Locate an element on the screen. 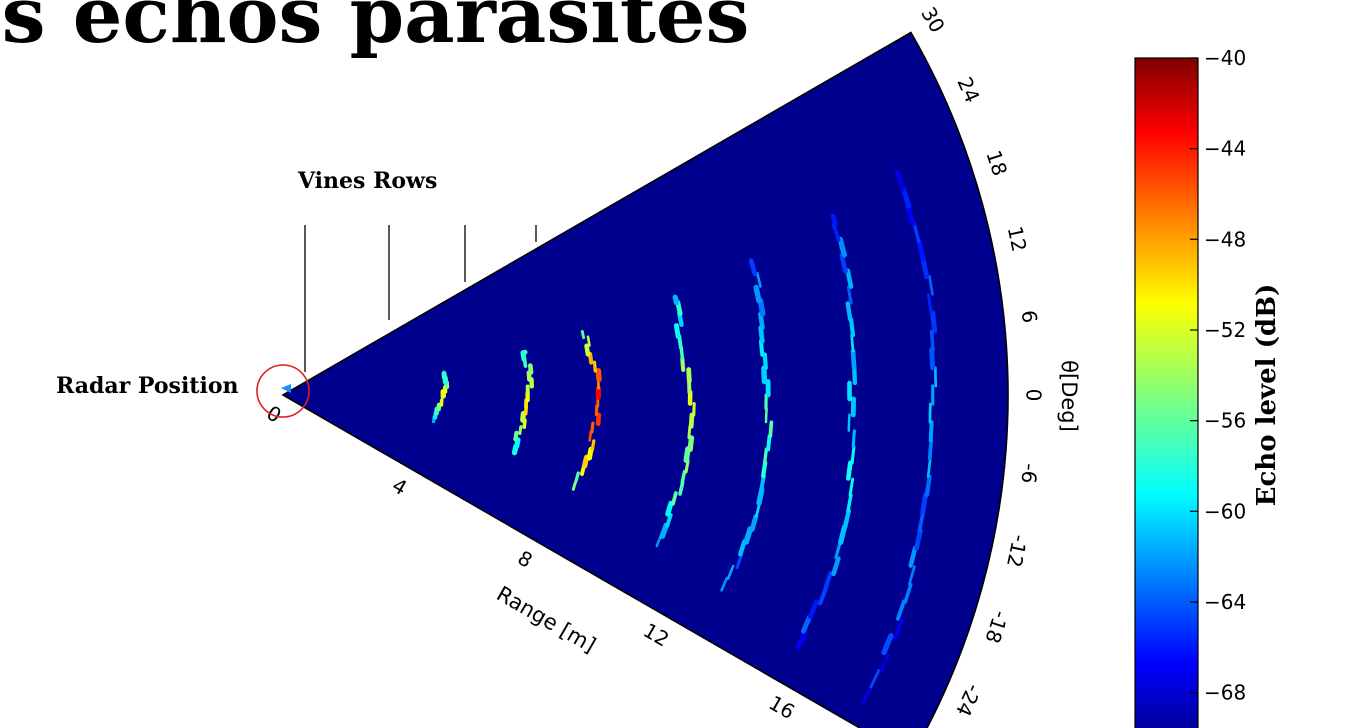 This screenshot has width=1361, height=728. colorbar-tick-label: −44 is located at coordinates (1225, 149).